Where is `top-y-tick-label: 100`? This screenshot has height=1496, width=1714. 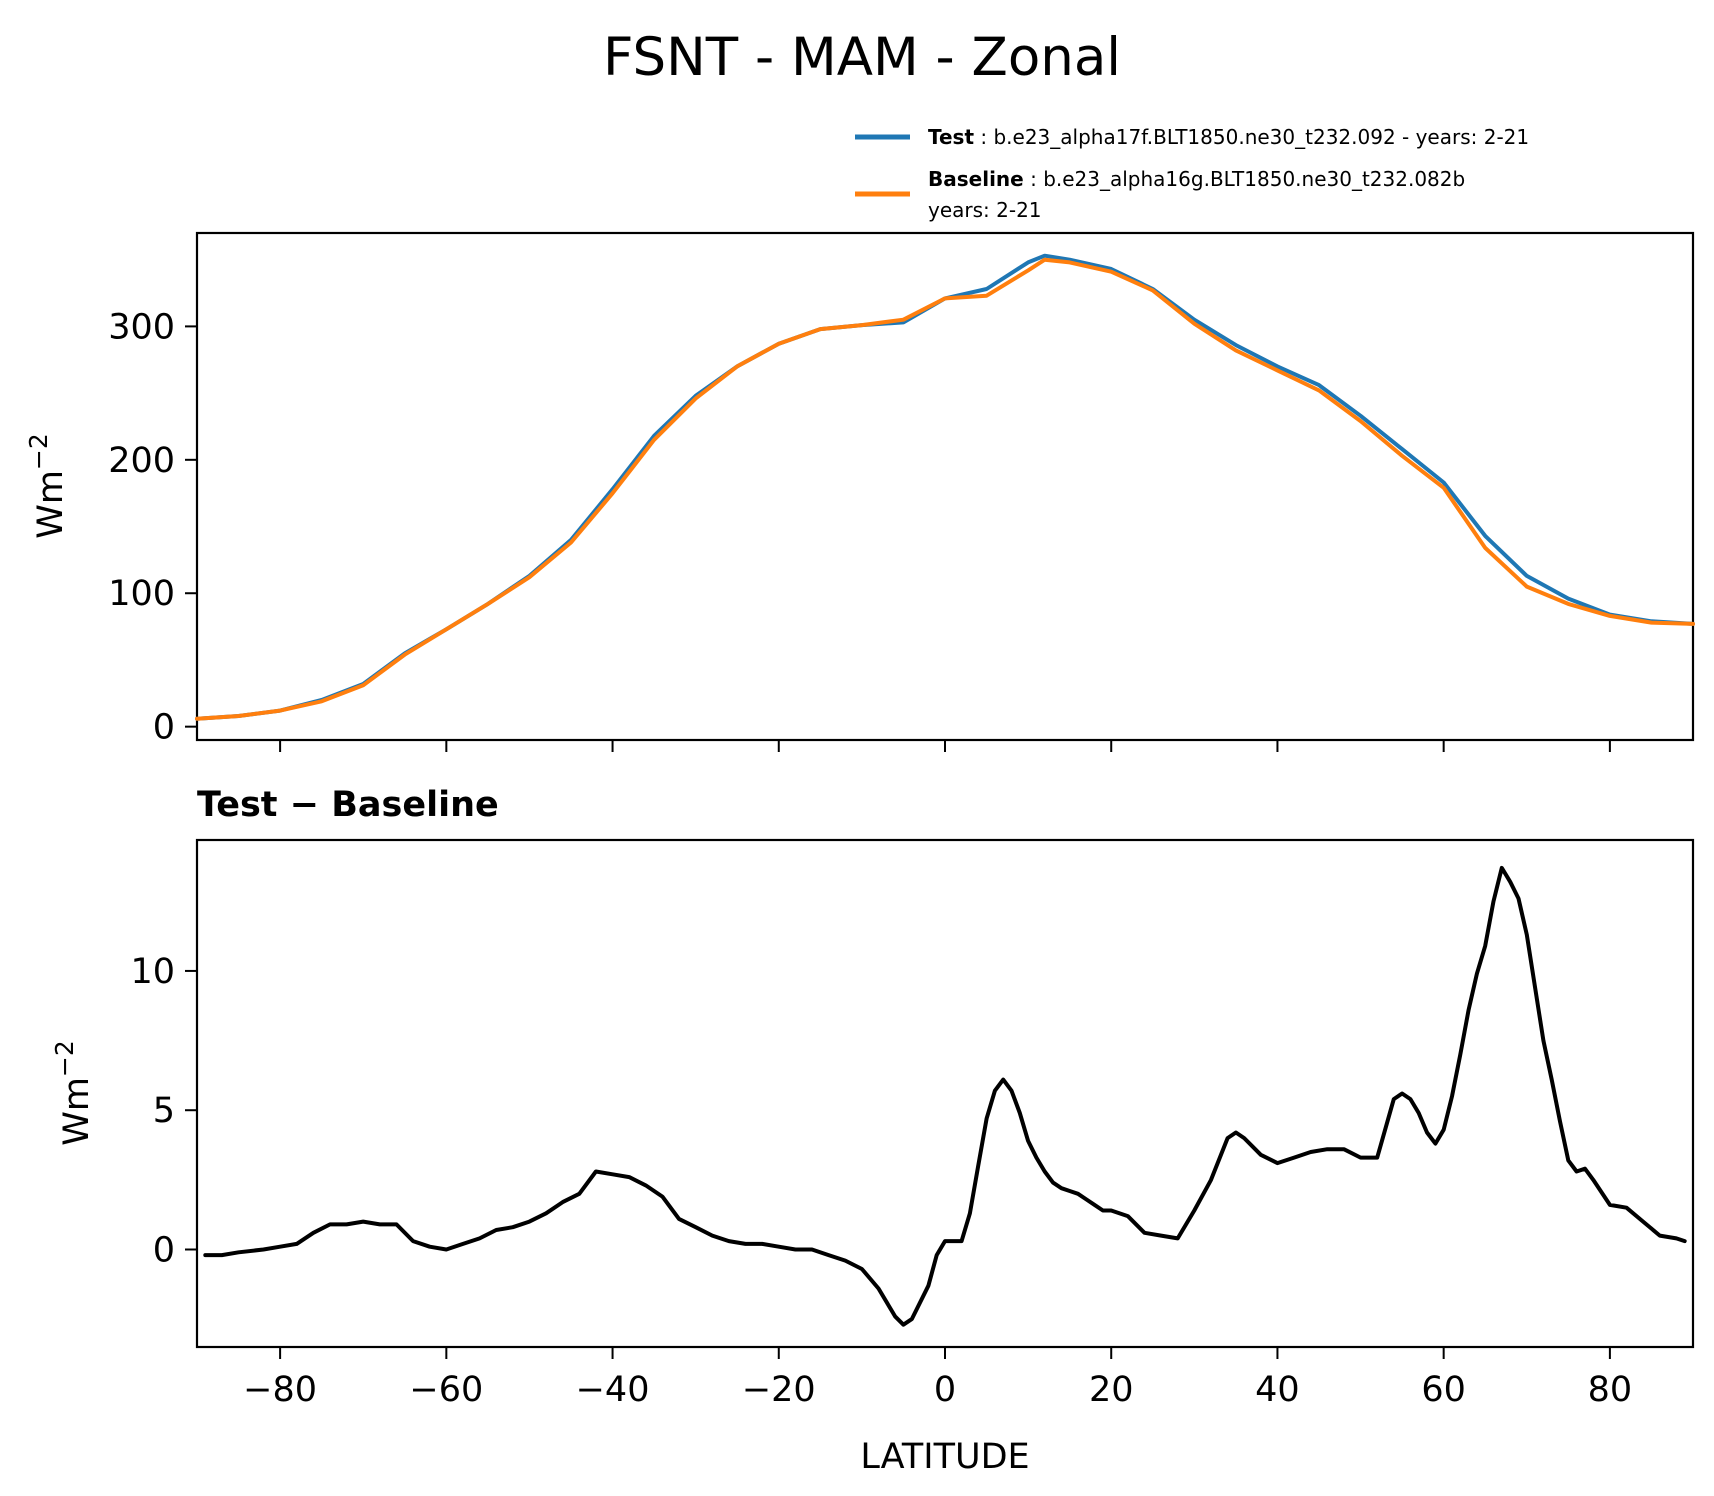 top-y-tick-label: 100 is located at coordinates (141, 594).